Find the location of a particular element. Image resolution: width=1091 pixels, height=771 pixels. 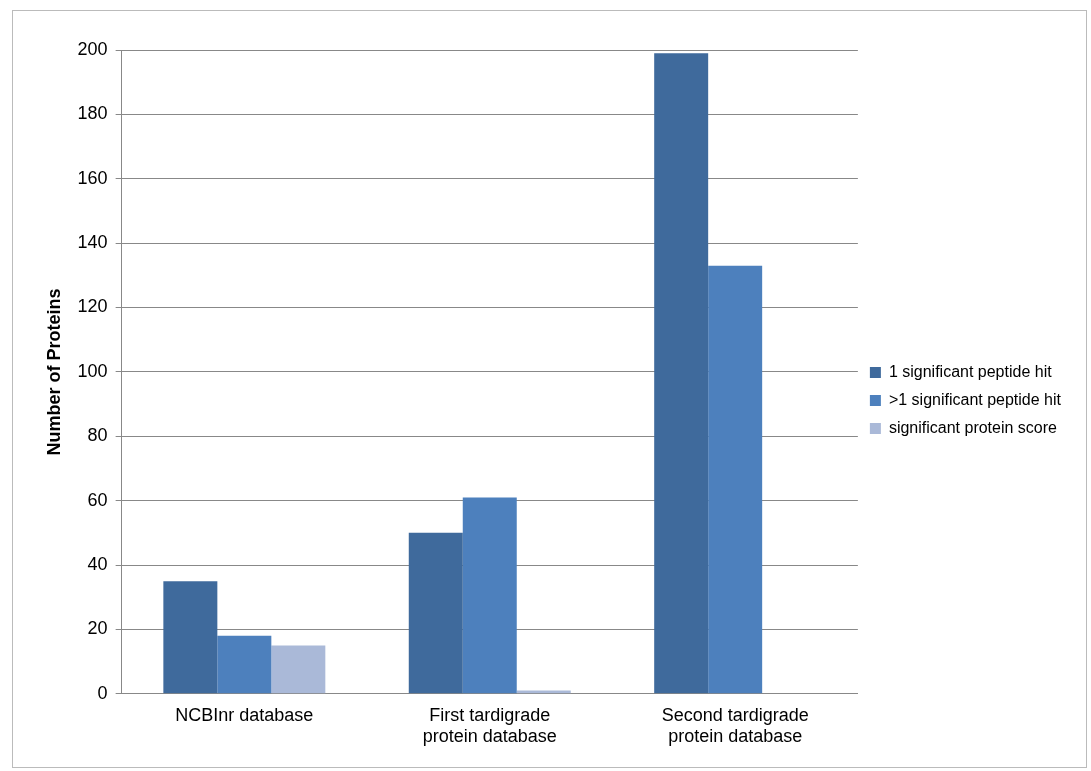

x-tick-label: Second tardigrade protein database is located at coordinates (735, 725).